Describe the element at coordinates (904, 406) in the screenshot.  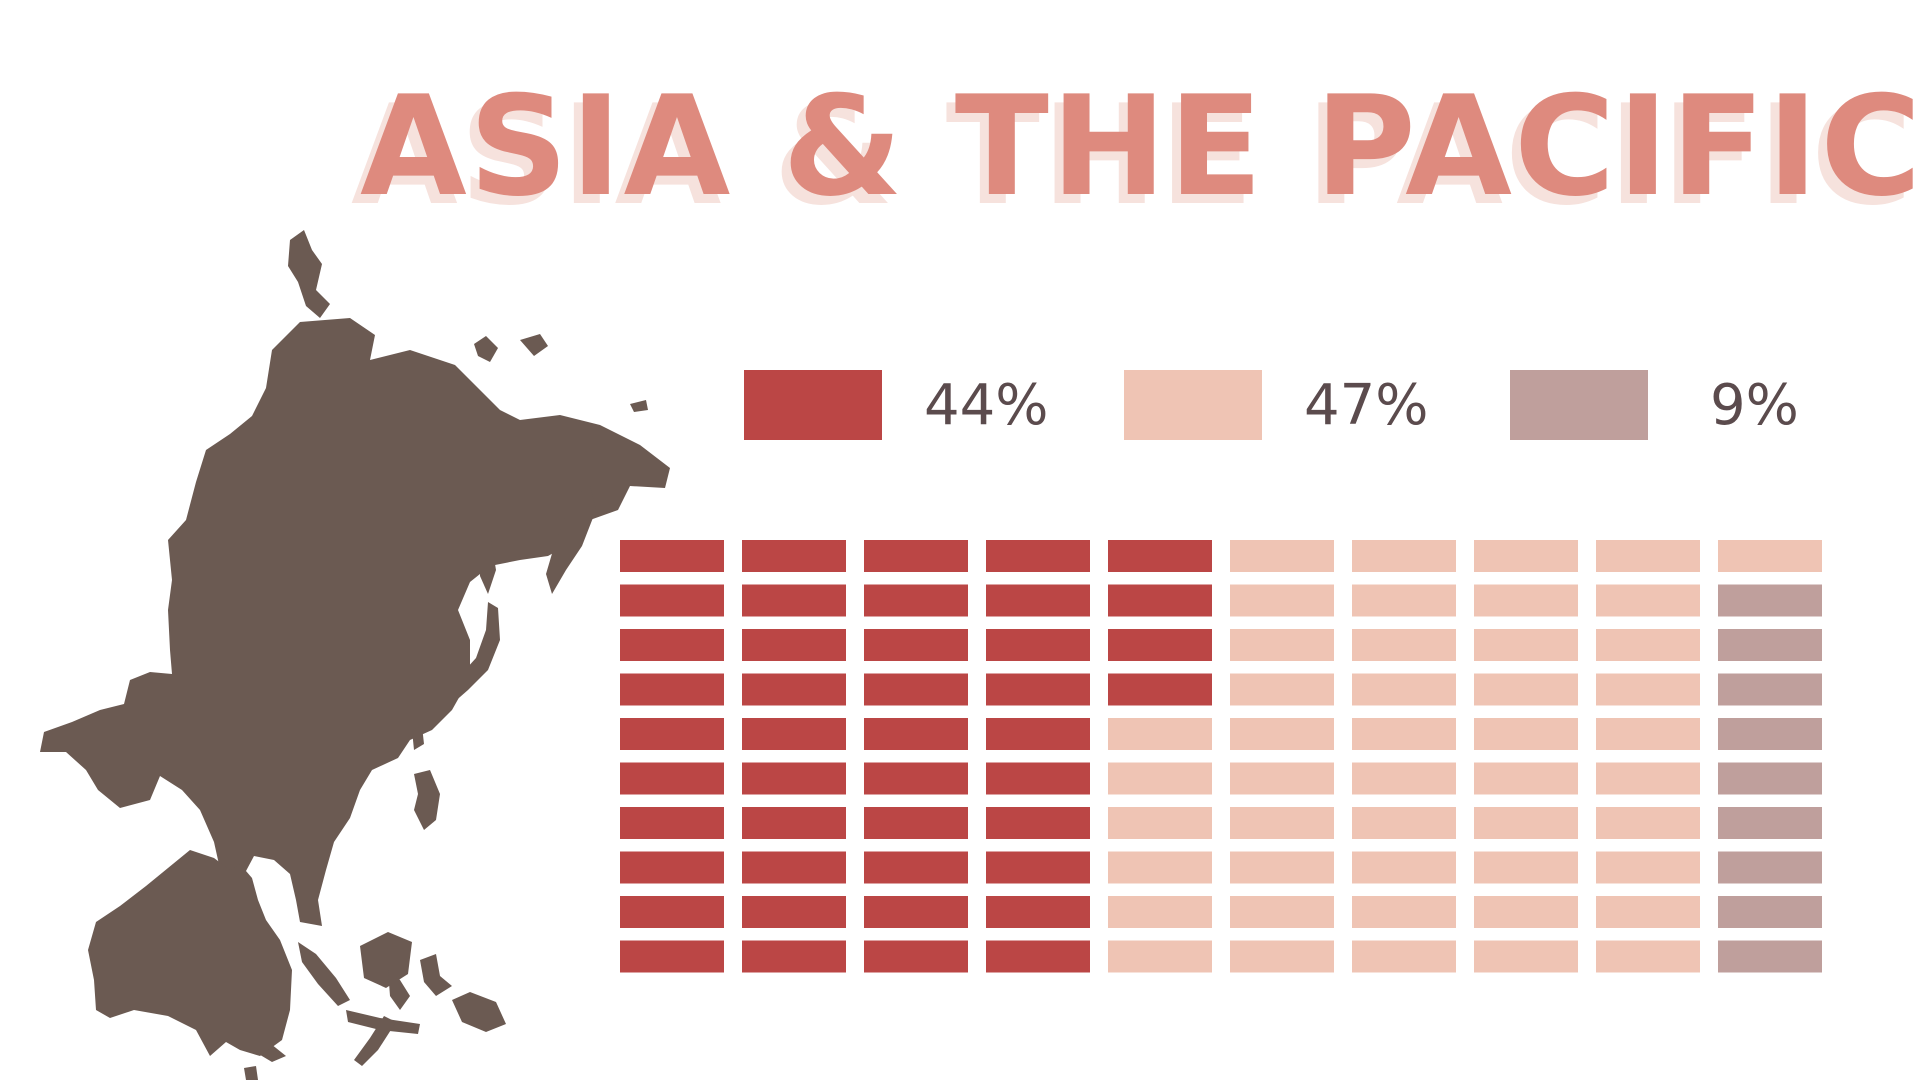
I see `legend-item-red: 44%` at that location.